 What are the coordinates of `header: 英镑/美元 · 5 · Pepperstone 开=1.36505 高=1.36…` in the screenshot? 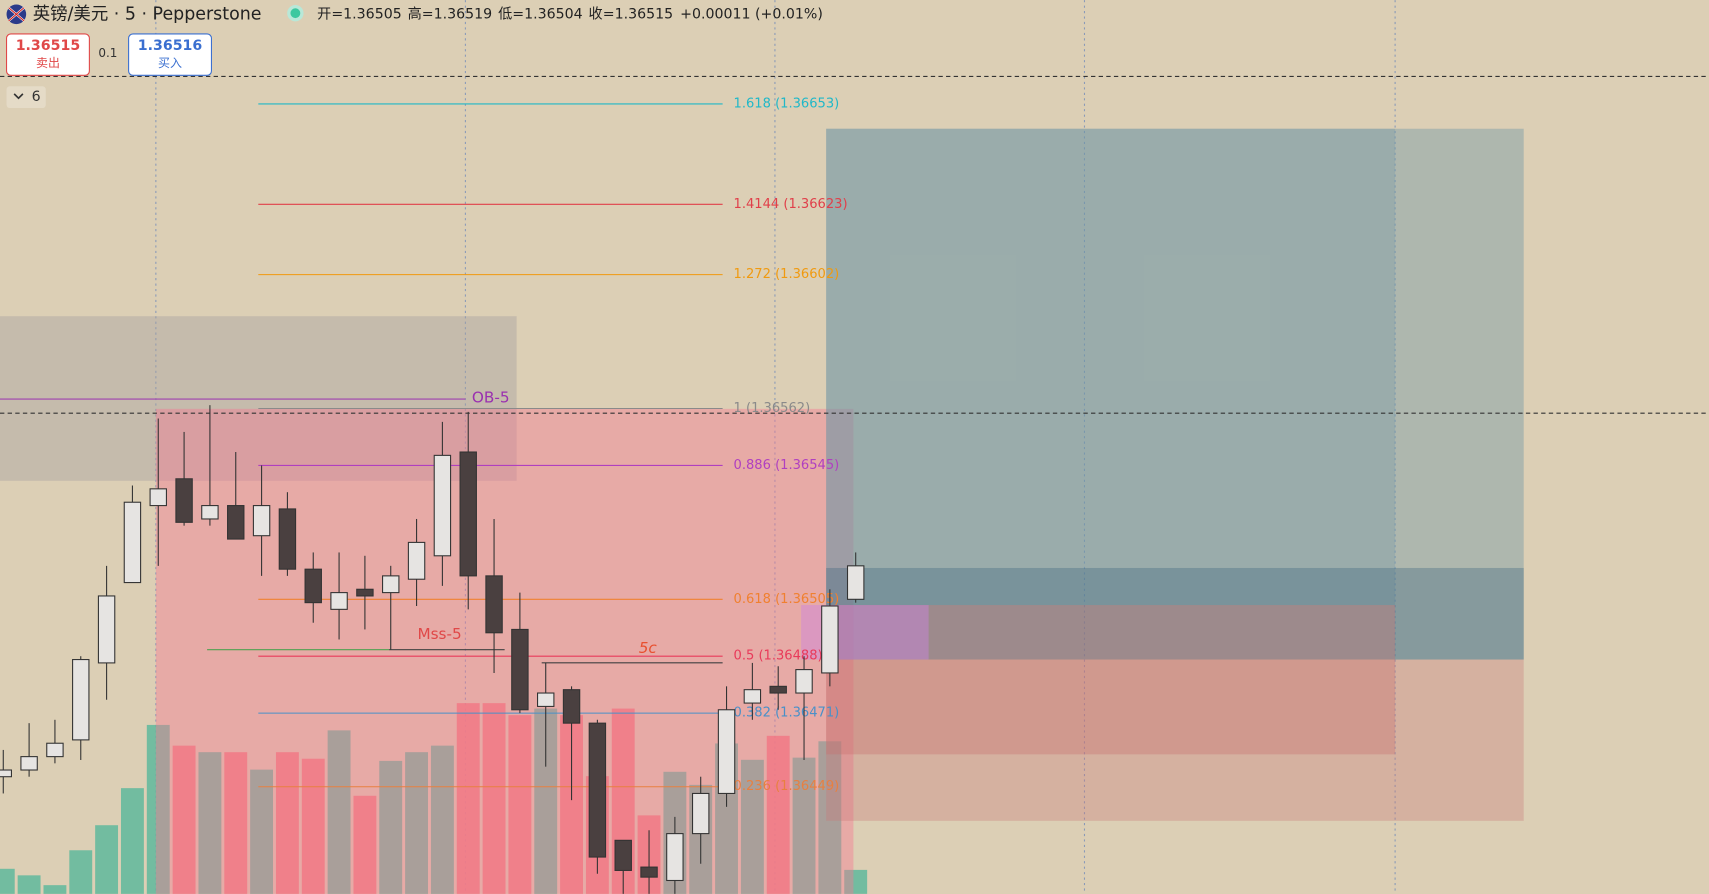 It's located at (414, 56).